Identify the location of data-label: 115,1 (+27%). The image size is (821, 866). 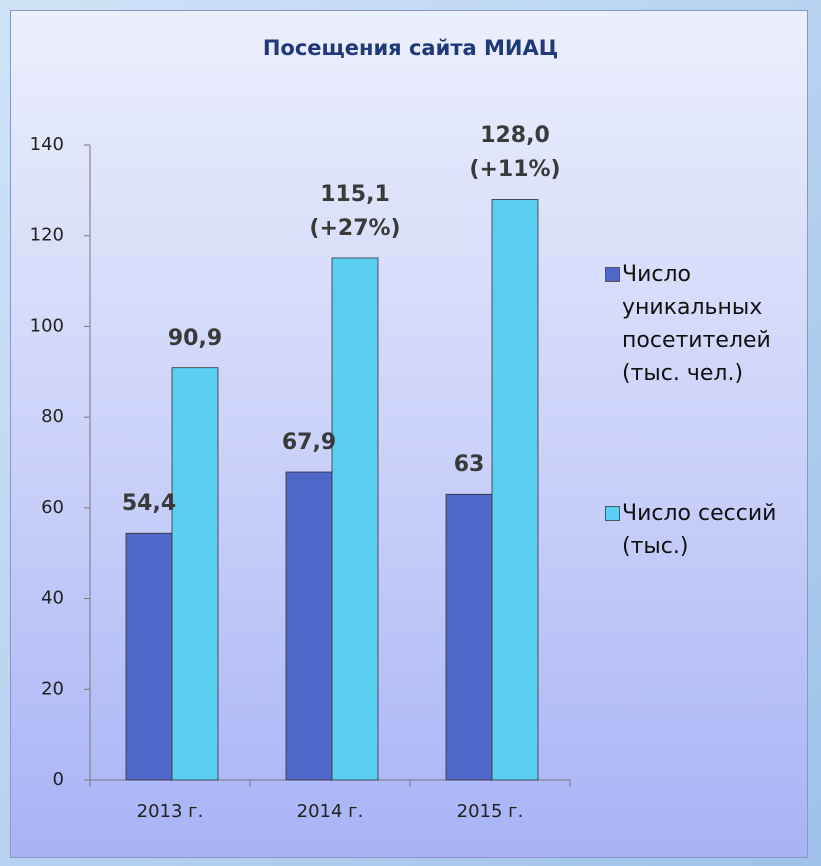
(355, 211).